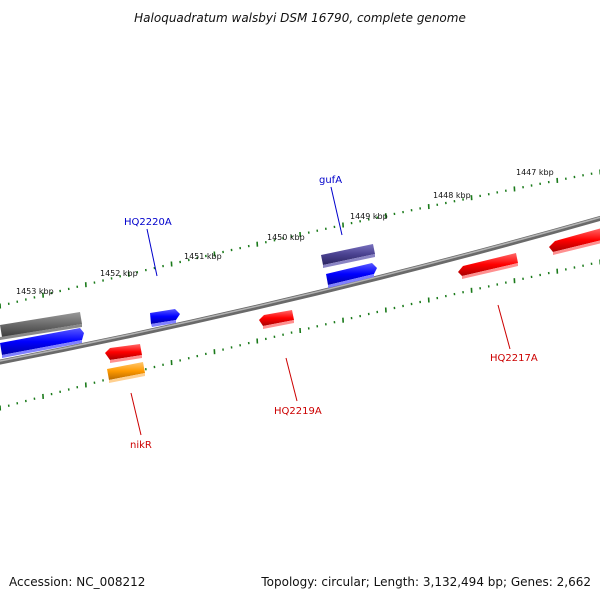  I want to click on gene-feature-hq2219a, so click(276, 319).